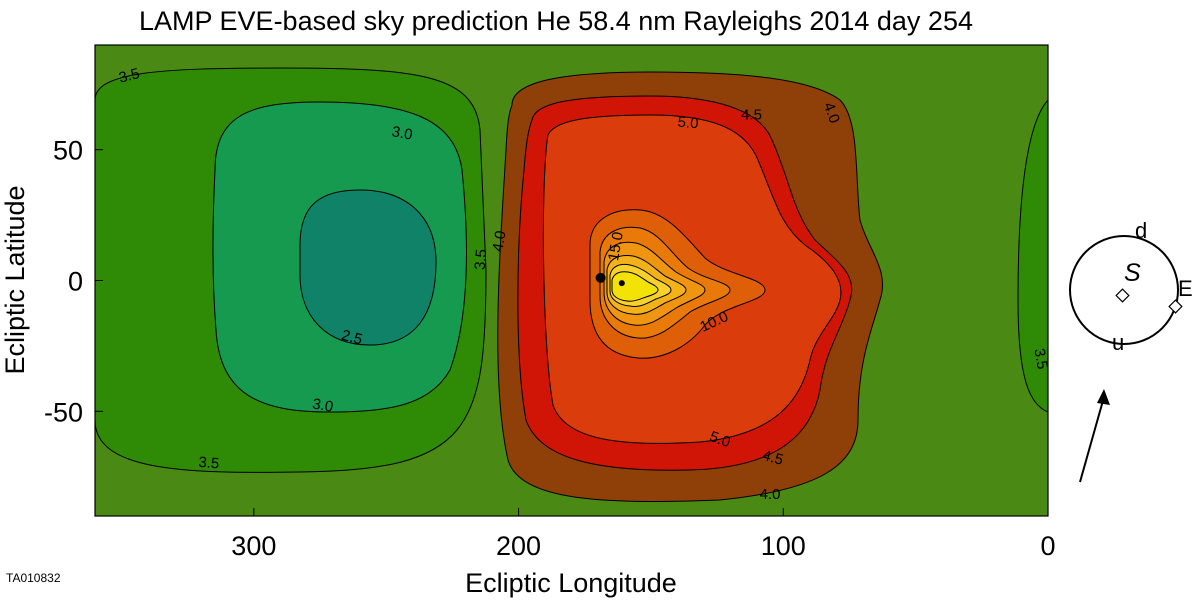 The image size is (1200, 605). I want to click on orientation-inset: d S E u, so click(1131, 350).